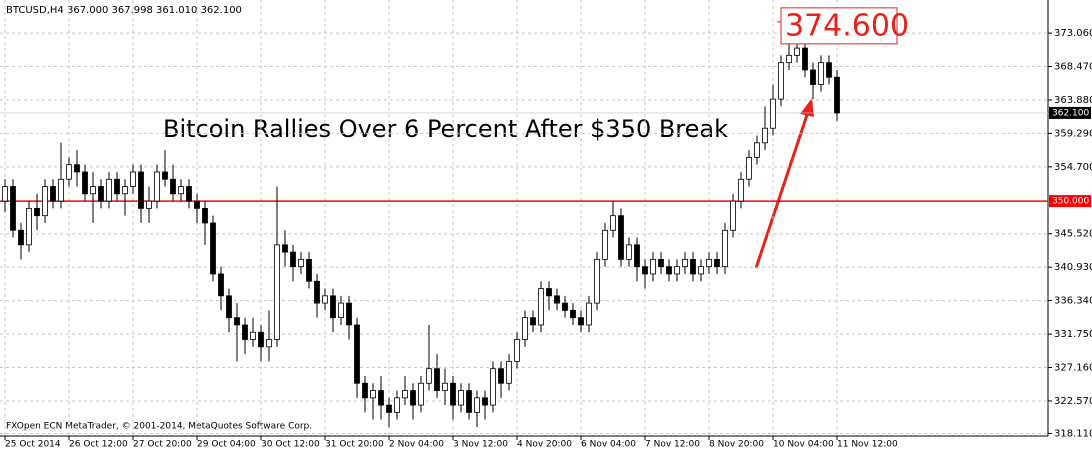  I want to click on x-tick-label: 29 Oct 04:00, so click(226, 445).